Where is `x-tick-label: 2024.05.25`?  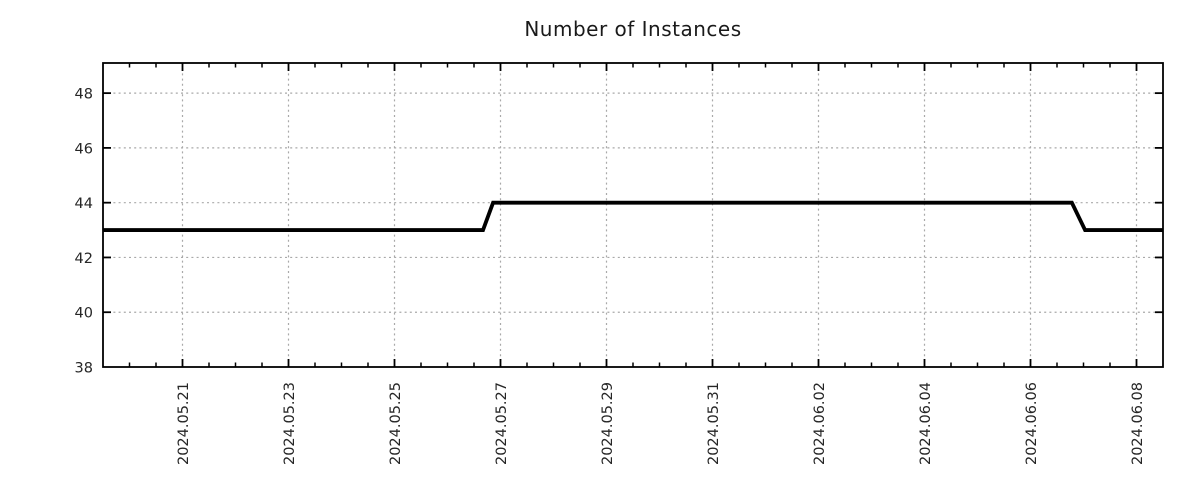 x-tick-label: 2024.05.25 is located at coordinates (396, 423).